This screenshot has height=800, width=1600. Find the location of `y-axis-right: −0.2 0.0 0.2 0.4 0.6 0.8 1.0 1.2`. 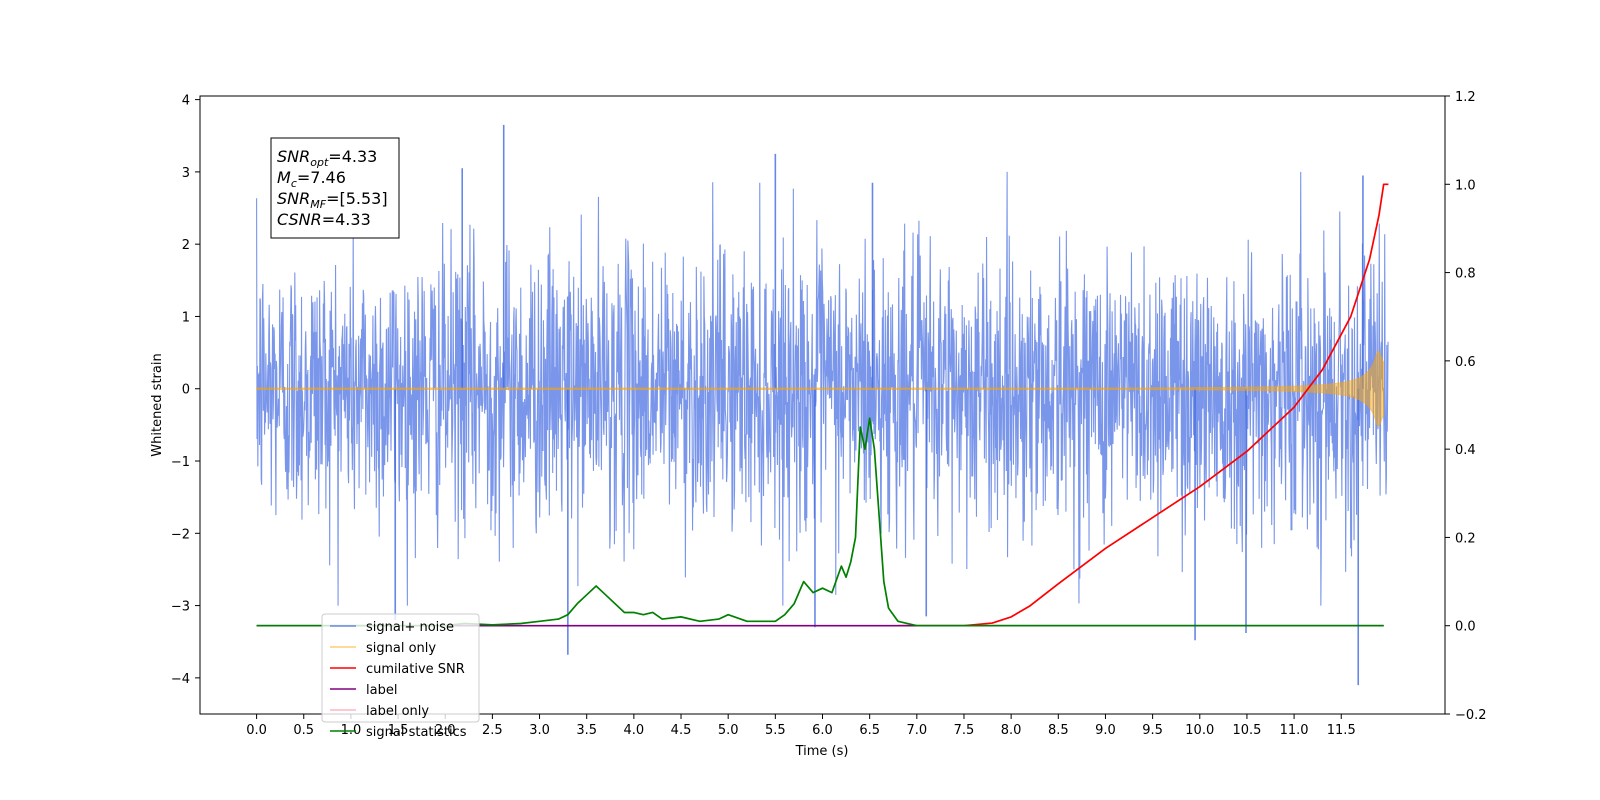

y-axis-right: −0.2 0.0 0.2 0.4 0.6 0.8 1.0 1.2 is located at coordinates (1466, 406).